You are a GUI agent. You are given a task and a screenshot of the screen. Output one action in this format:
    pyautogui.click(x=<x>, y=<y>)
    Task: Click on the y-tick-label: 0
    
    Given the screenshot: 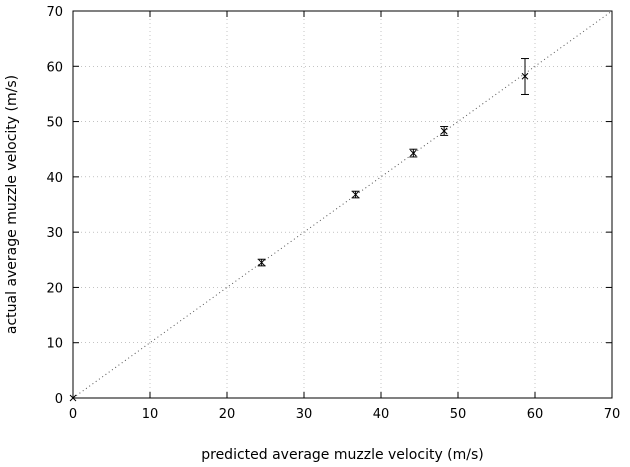 What is the action you would take?
    pyautogui.click(x=59, y=399)
    